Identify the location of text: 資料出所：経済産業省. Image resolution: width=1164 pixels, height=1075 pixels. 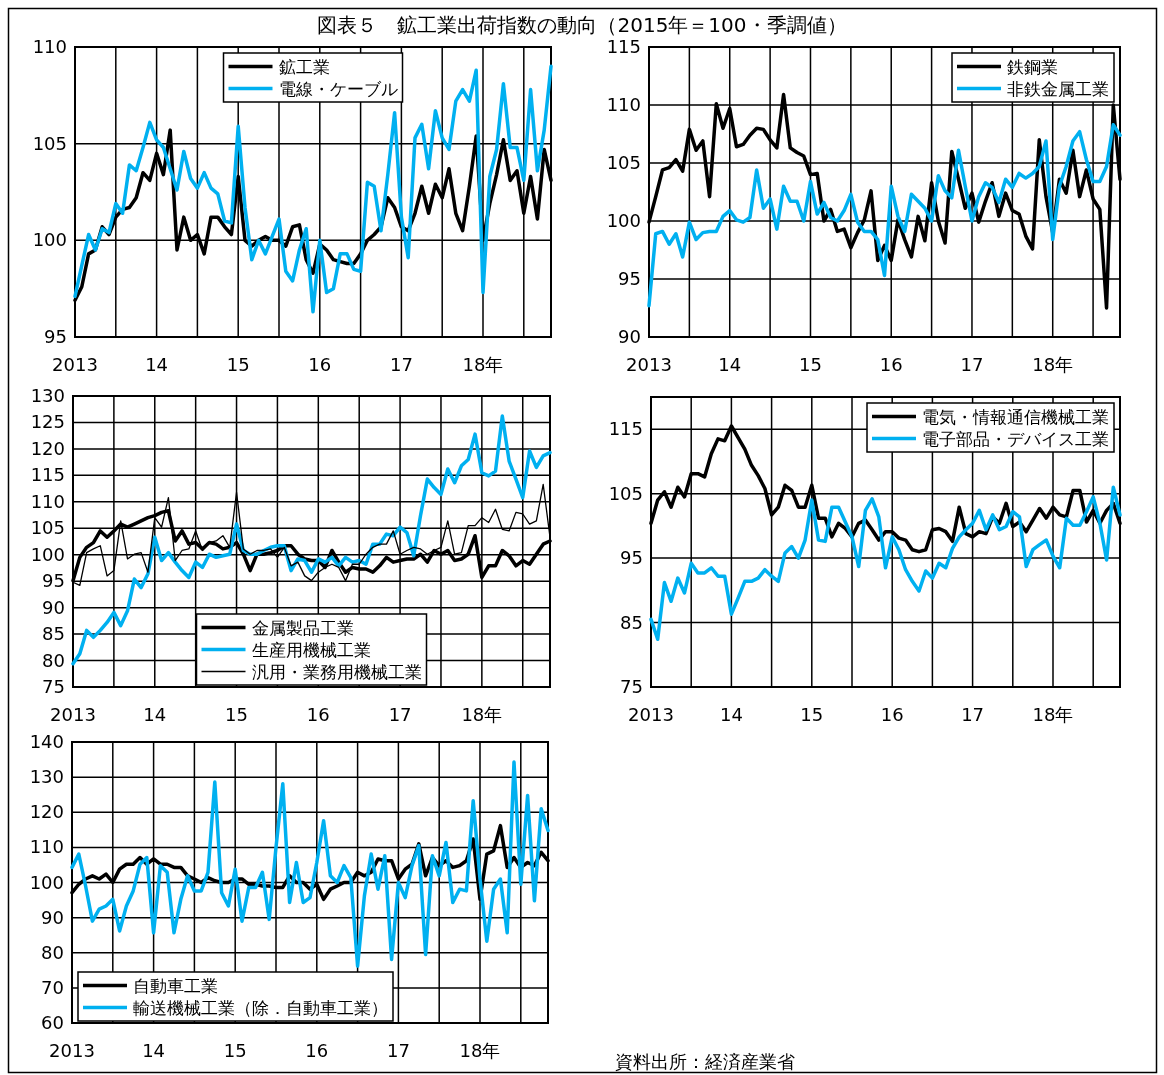
(705, 1061).